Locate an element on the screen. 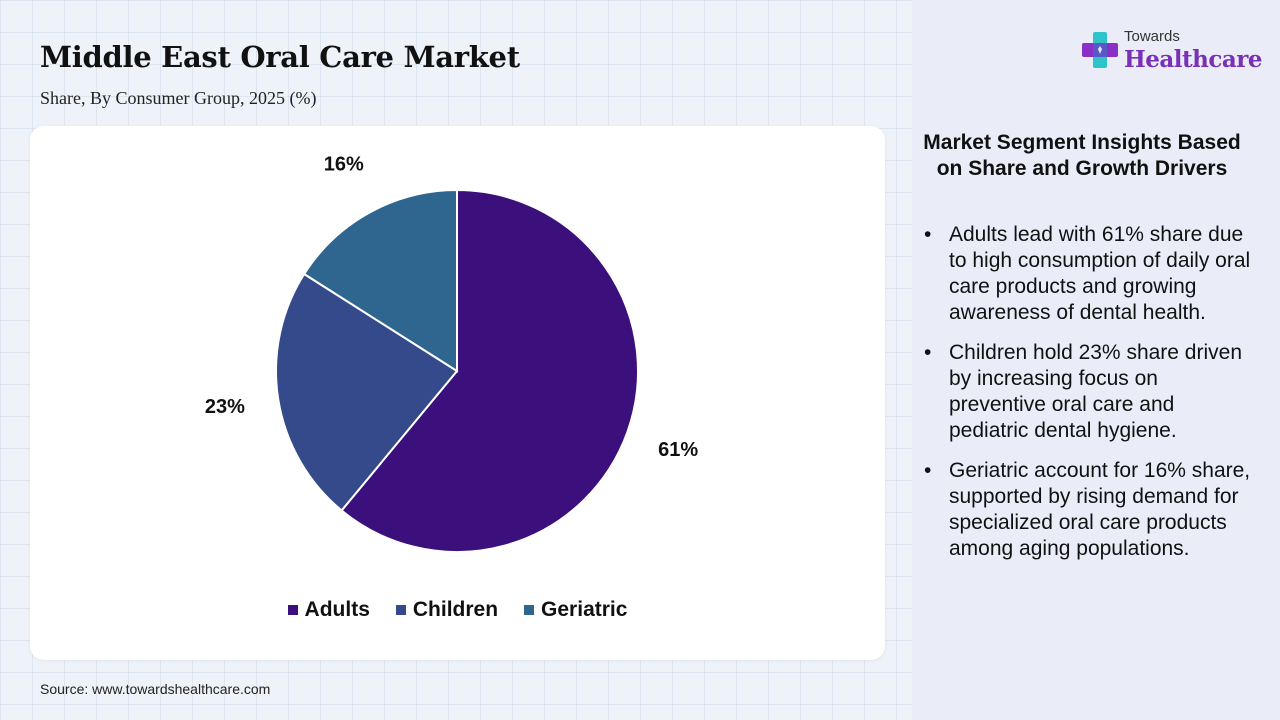 Image resolution: width=1280 pixels, height=720 pixels. legend-swatch-adults is located at coordinates (292, 610).